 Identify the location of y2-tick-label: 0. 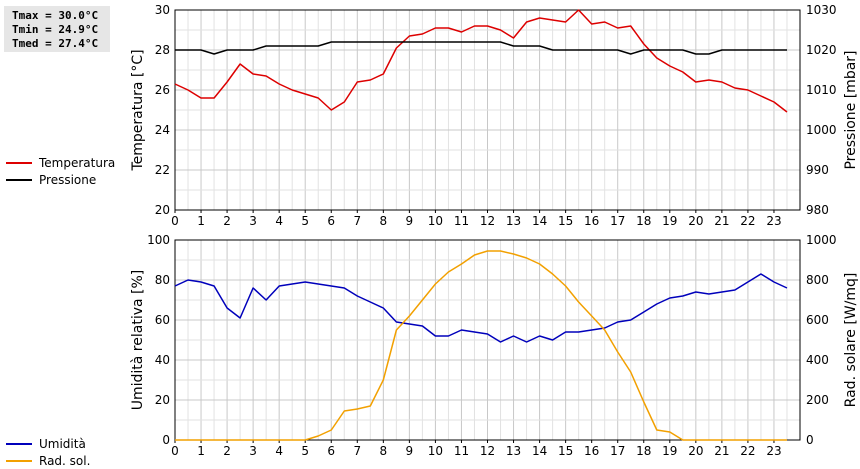
(810, 440).